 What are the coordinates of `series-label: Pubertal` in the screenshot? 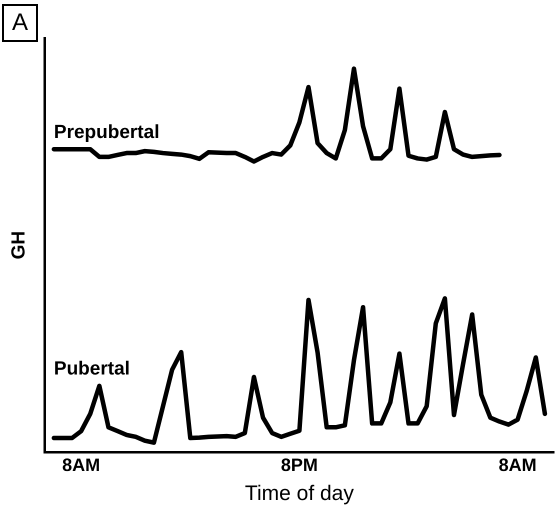 It's located at (92, 369).